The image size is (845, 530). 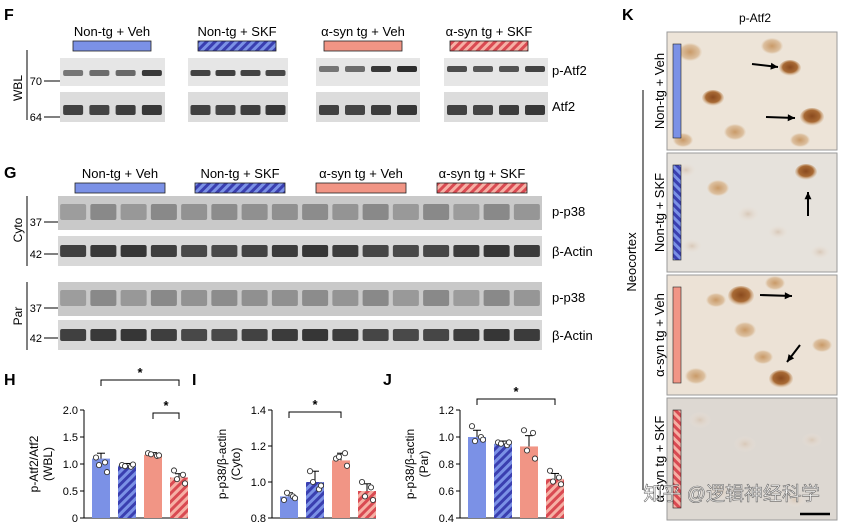 What do you see at coordinates (572, 251) in the screenshot?
I see `blot-row-label: β-Actin` at bounding box center [572, 251].